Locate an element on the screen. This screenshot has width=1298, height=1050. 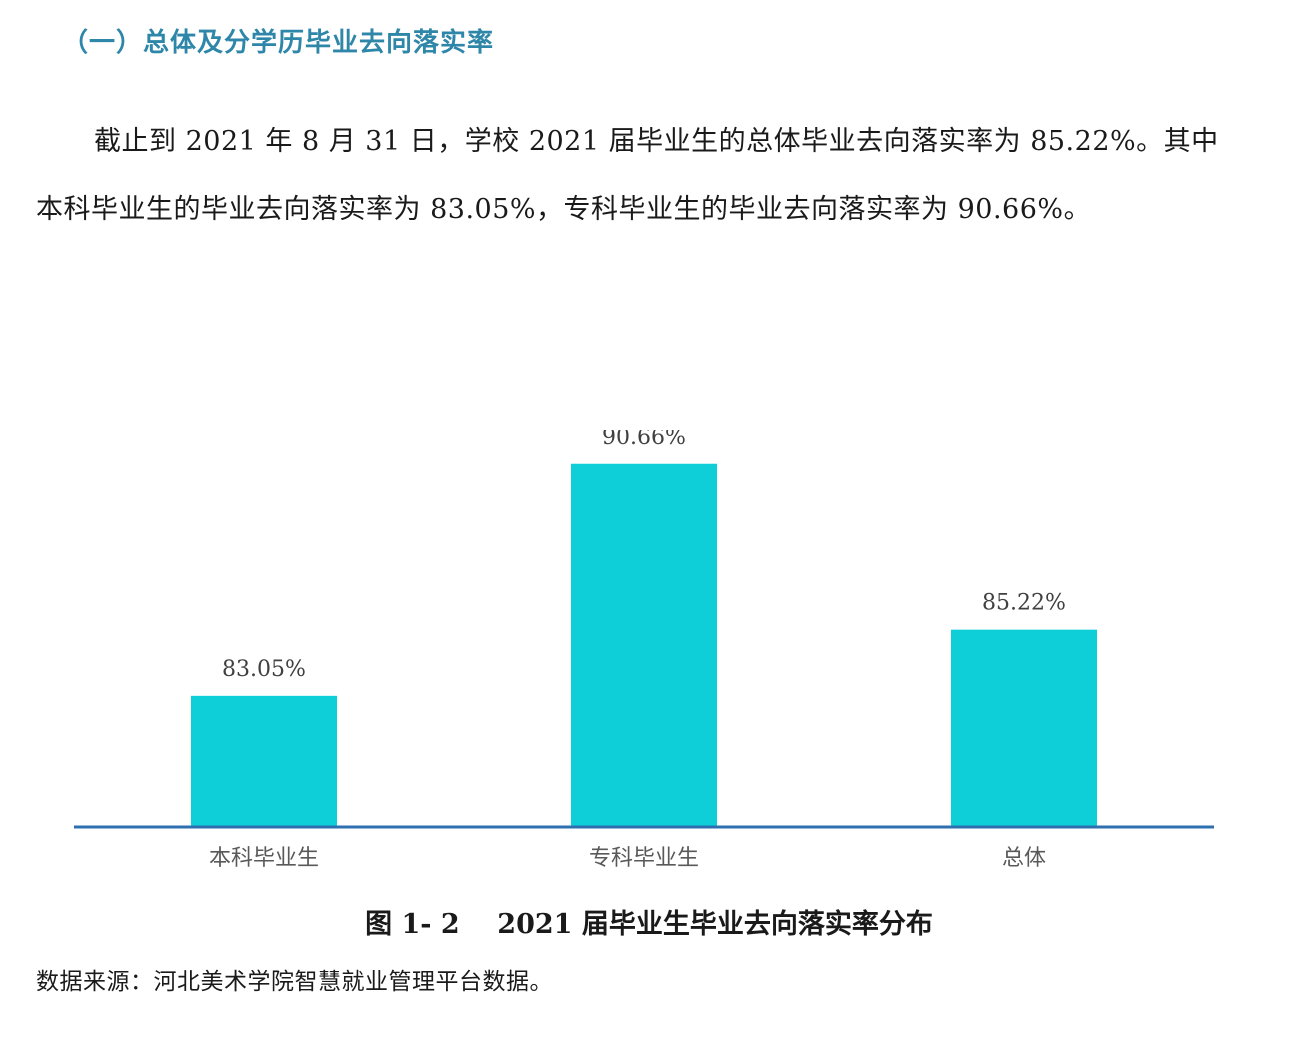
data-source-note: 数据来源：河北美术学院智慧就业管理平台数据。 is located at coordinates (294, 982).